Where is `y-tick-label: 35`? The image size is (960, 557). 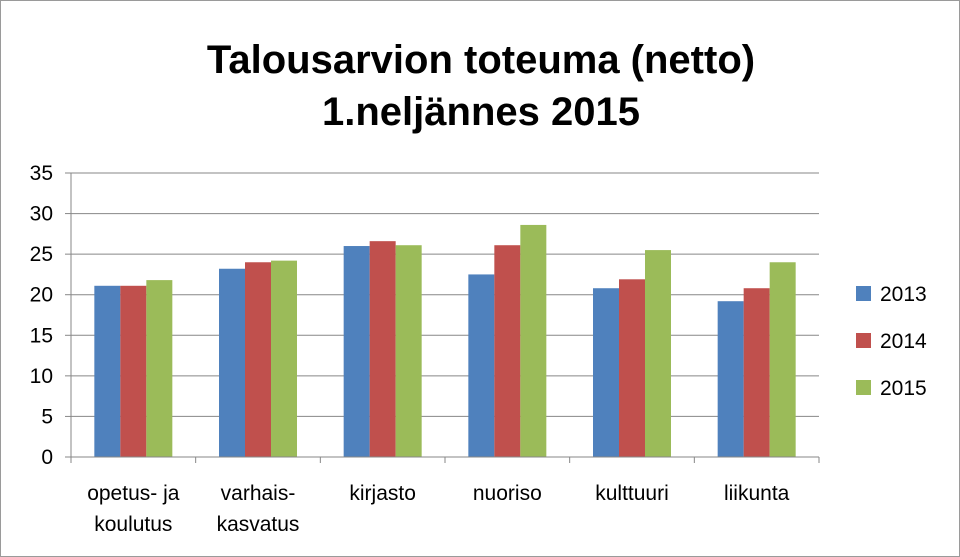
y-tick-label: 35 is located at coordinates (41, 173).